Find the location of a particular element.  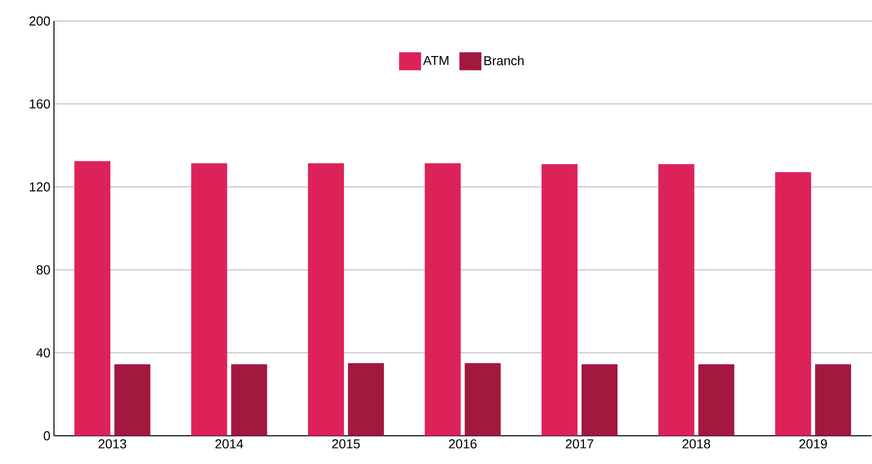

x-tick-label: 2019 is located at coordinates (813, 444).